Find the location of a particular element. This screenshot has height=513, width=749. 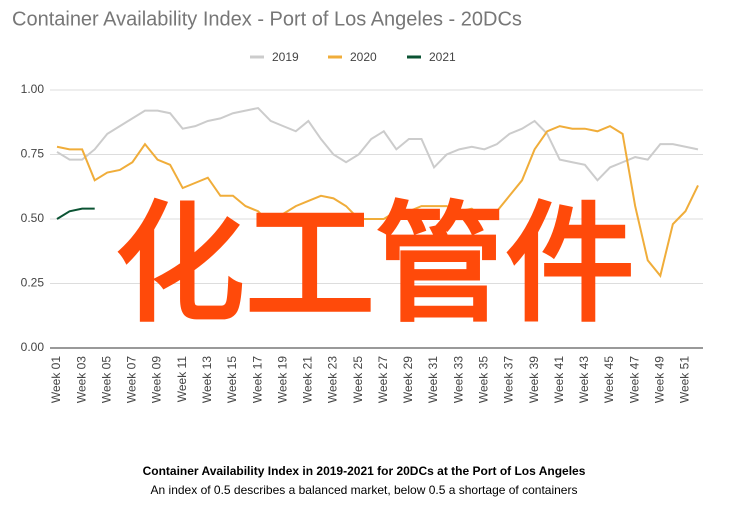

y-tick-label: 1.00 is located at coordinates (33, 89).